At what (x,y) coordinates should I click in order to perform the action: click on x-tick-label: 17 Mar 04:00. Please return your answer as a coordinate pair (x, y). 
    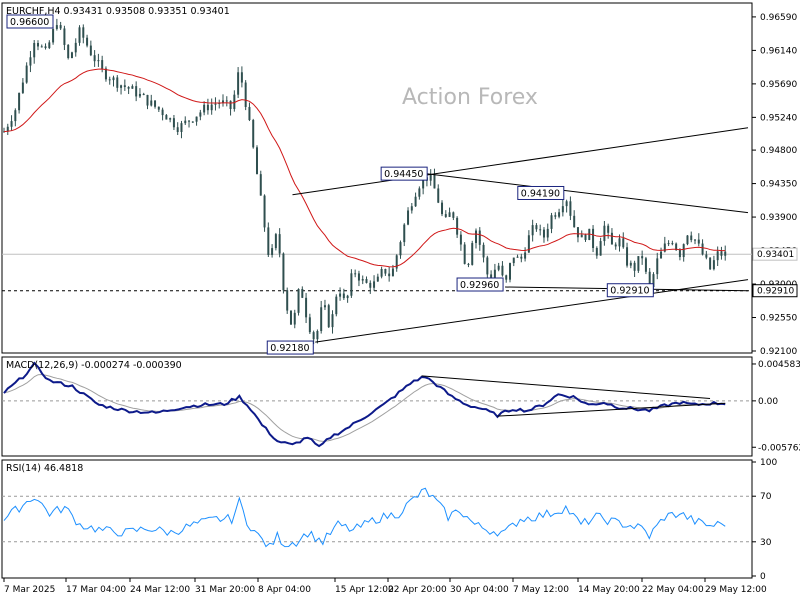
    Looking at the image, I should click on (96, 590).